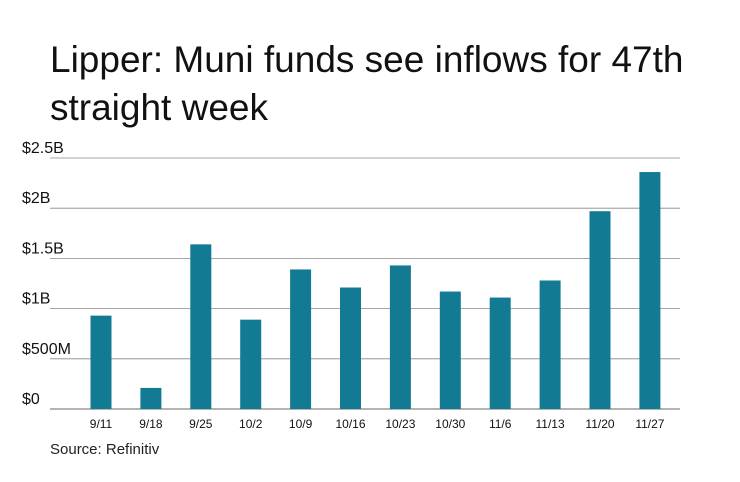 This screenshot has height=482, width=740. Describe the element at coordinates (151, 424) in the screenshot. I see `x-tick-label: 9/18` at that location.